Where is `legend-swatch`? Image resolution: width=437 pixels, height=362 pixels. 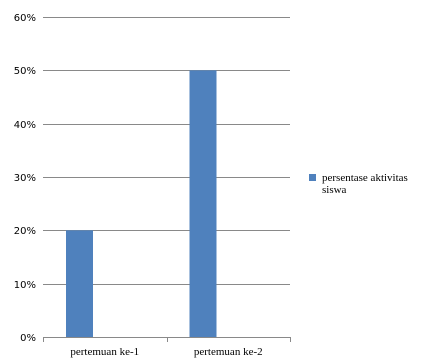 legend-swatch is located at coordinates (312, 177).